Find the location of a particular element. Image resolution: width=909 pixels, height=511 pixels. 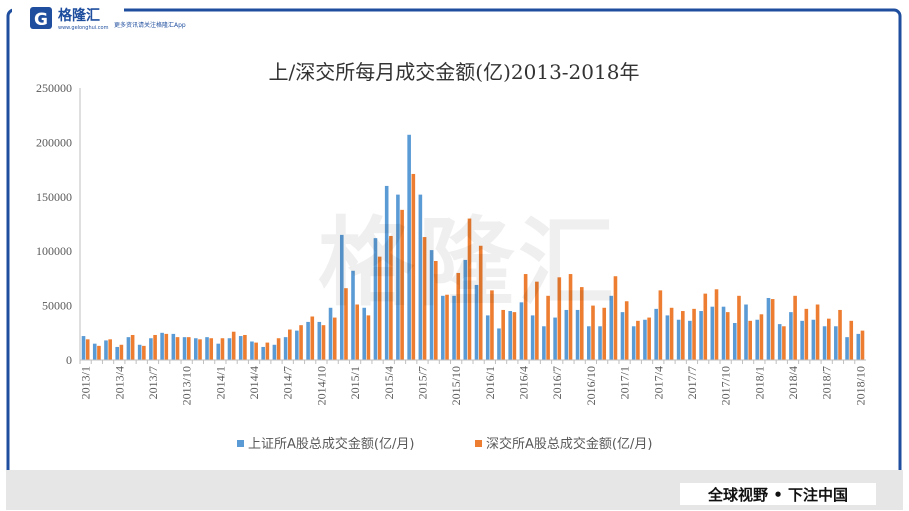

logo-domain: www.gelonghui.com is located at coordinates (83, 28).